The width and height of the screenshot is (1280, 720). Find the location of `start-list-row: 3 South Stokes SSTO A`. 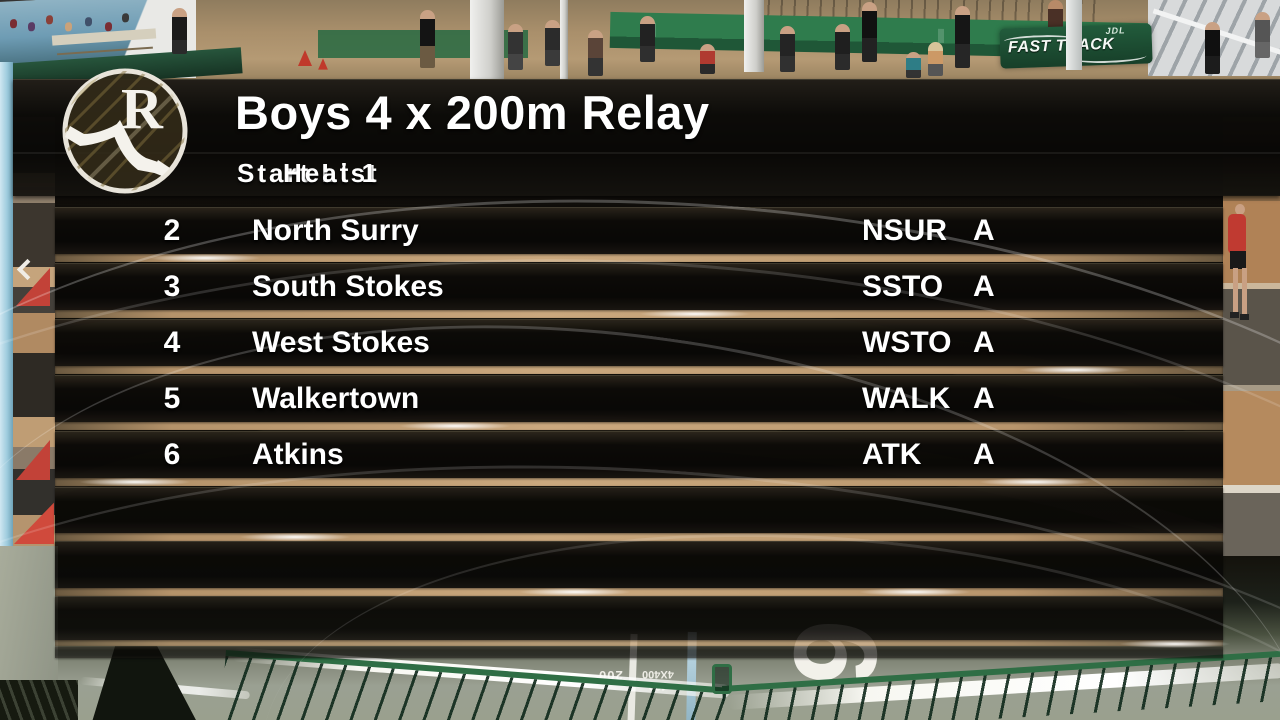

start-list-row: 3 South Stokes SSTO A is located at coordinates (639, 286).